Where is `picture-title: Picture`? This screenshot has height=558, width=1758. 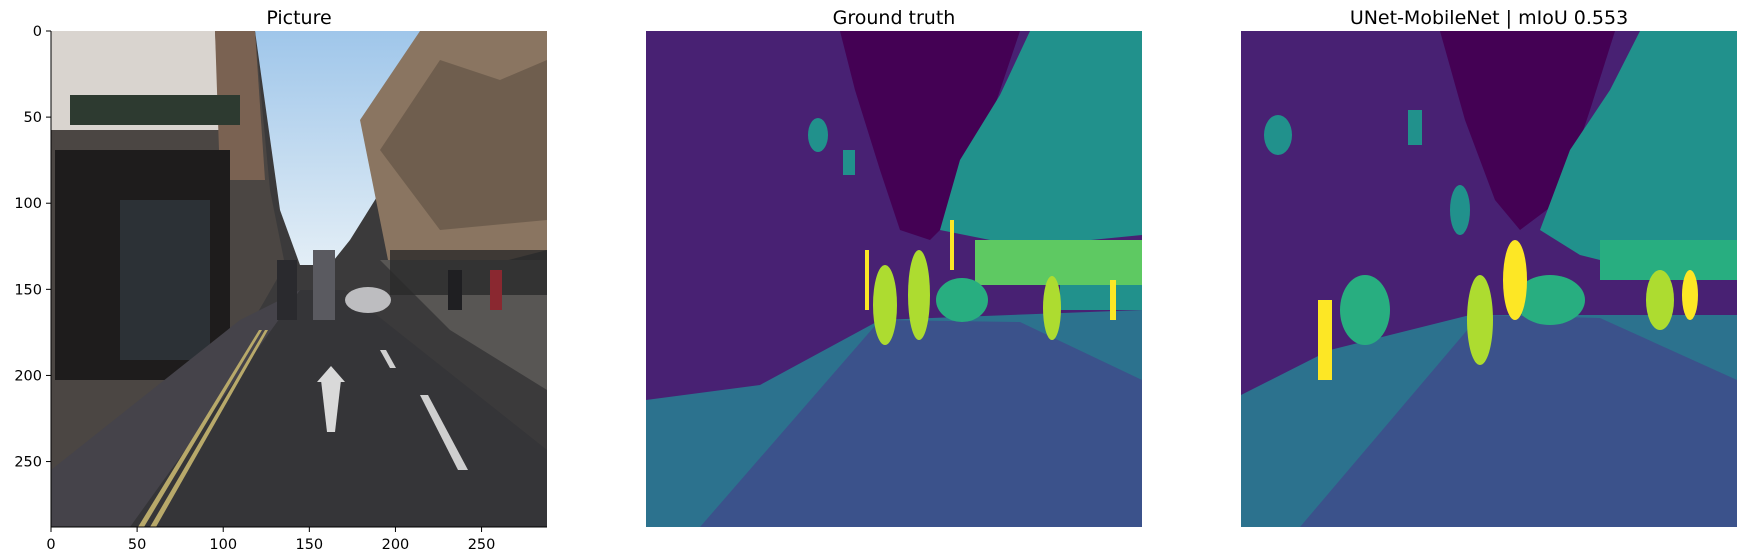 picture-title: Picture is located at coordinates (298, 18).